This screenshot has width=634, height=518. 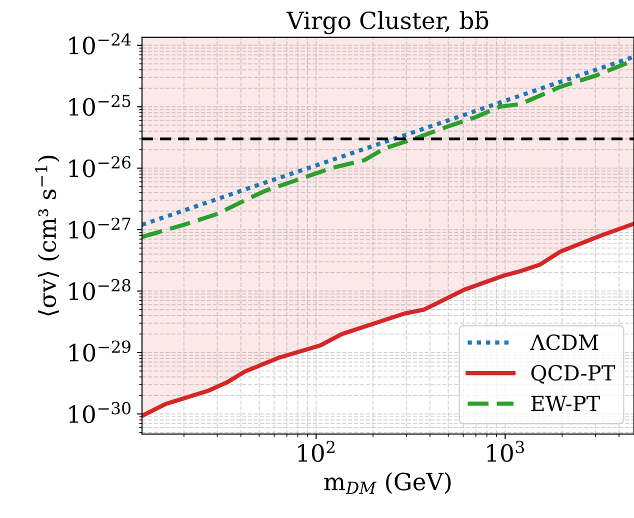 What do you see at coordinates (99, 289) in the screenshot?
I see `y-tick-label: 10$^{−28}$` at bounding box center [99, 289].